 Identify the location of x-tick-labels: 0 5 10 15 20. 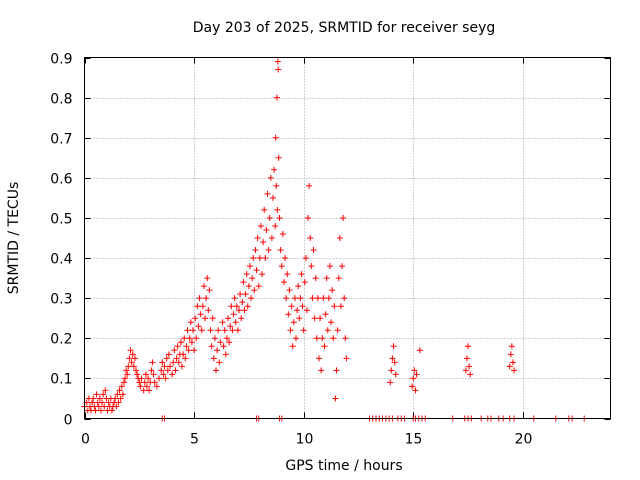
(306, 440).